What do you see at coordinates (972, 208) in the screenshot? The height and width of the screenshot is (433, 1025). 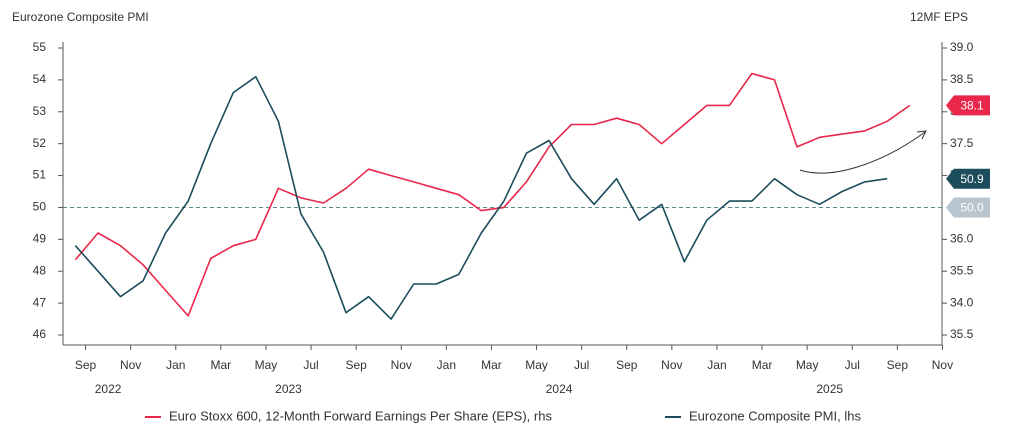 I see `reference-label: 50.0` at bounding box center [972, 208].